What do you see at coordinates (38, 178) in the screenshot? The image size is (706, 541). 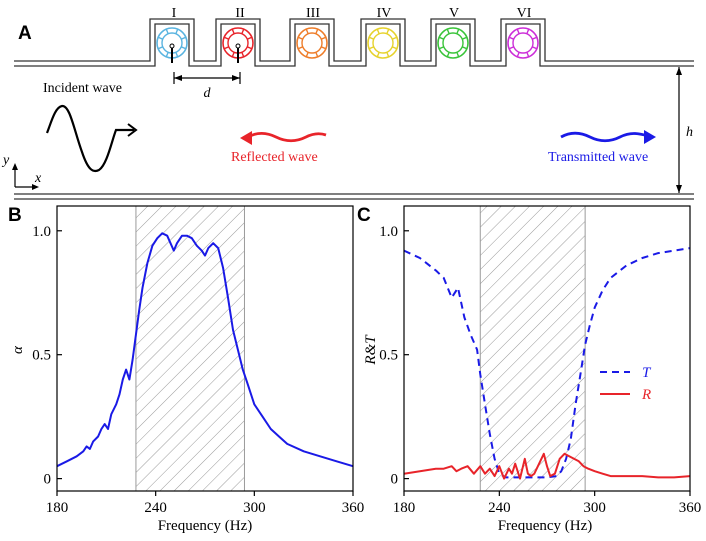 I see `axis-x-label: x` at bounding box center [38, 178].